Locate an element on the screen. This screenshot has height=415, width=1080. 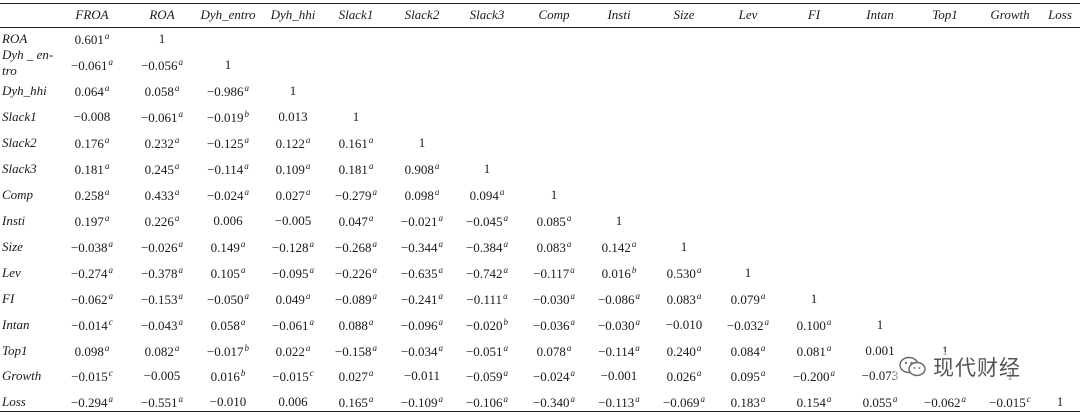
cell-value: −0.020 is located at coordinates (484, 325).